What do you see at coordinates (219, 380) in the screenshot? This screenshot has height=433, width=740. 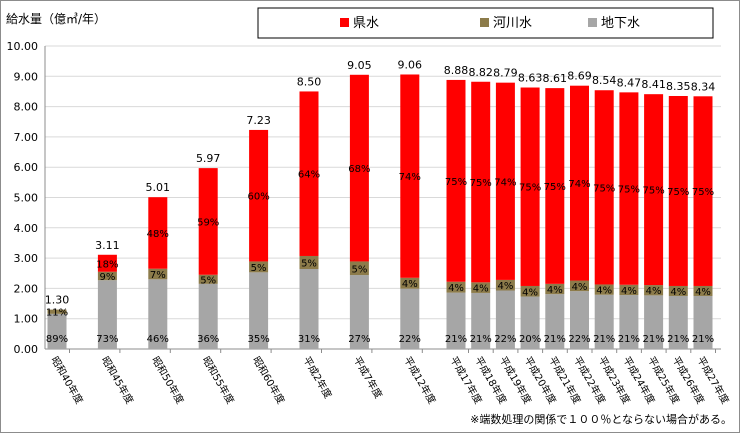 I see `x-tick-label: 昭和55年度` at bounding box center [219, 380].